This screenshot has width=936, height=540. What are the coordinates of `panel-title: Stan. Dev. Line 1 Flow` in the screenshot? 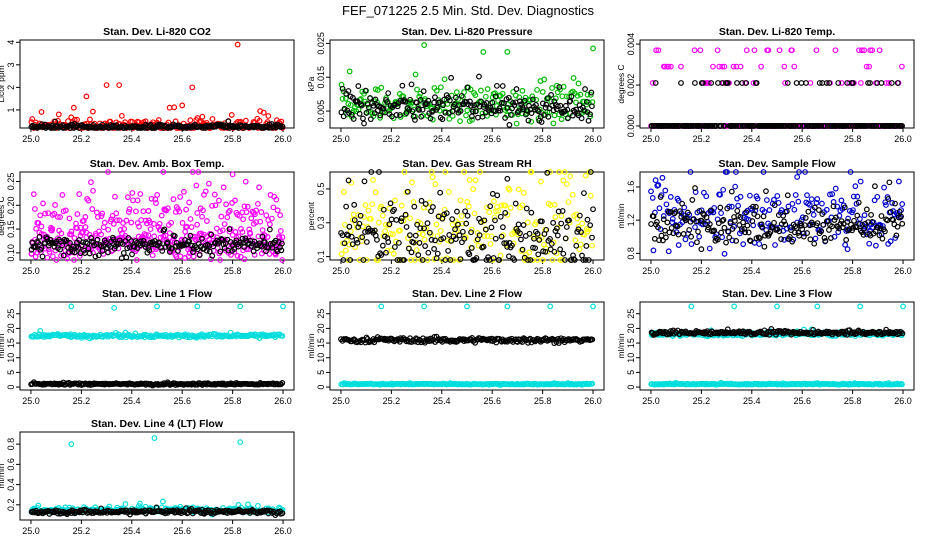 It's located at (157, 294).